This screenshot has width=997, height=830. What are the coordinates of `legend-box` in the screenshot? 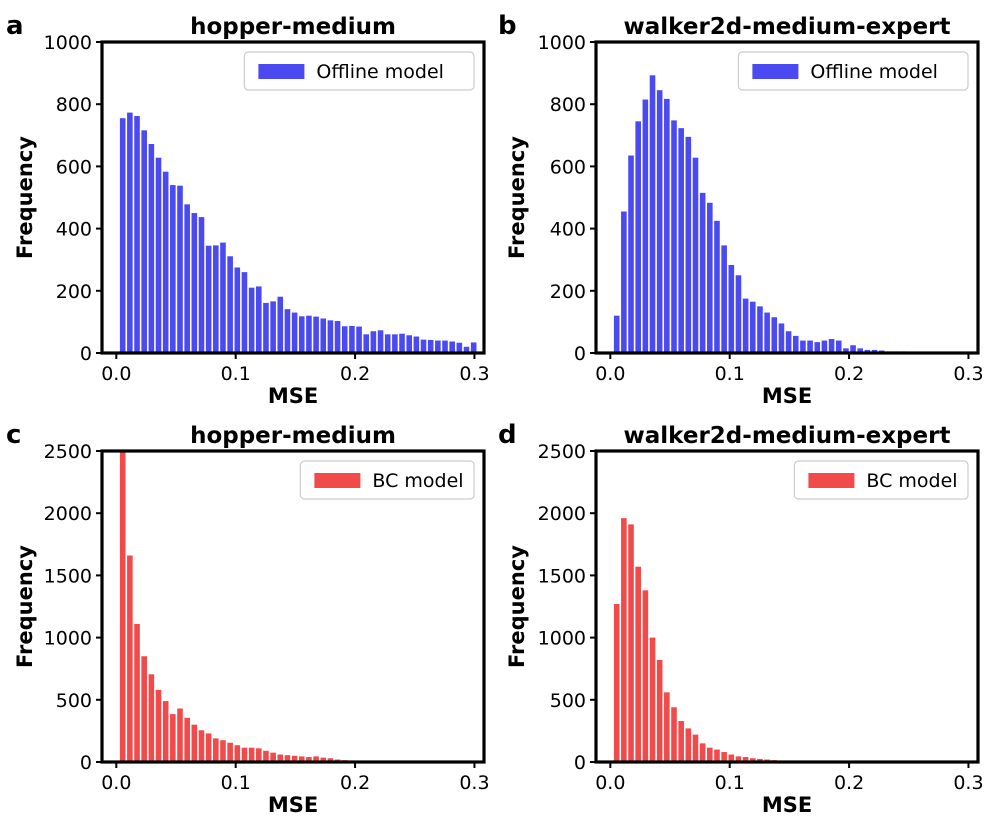 It's located at (881, 480).